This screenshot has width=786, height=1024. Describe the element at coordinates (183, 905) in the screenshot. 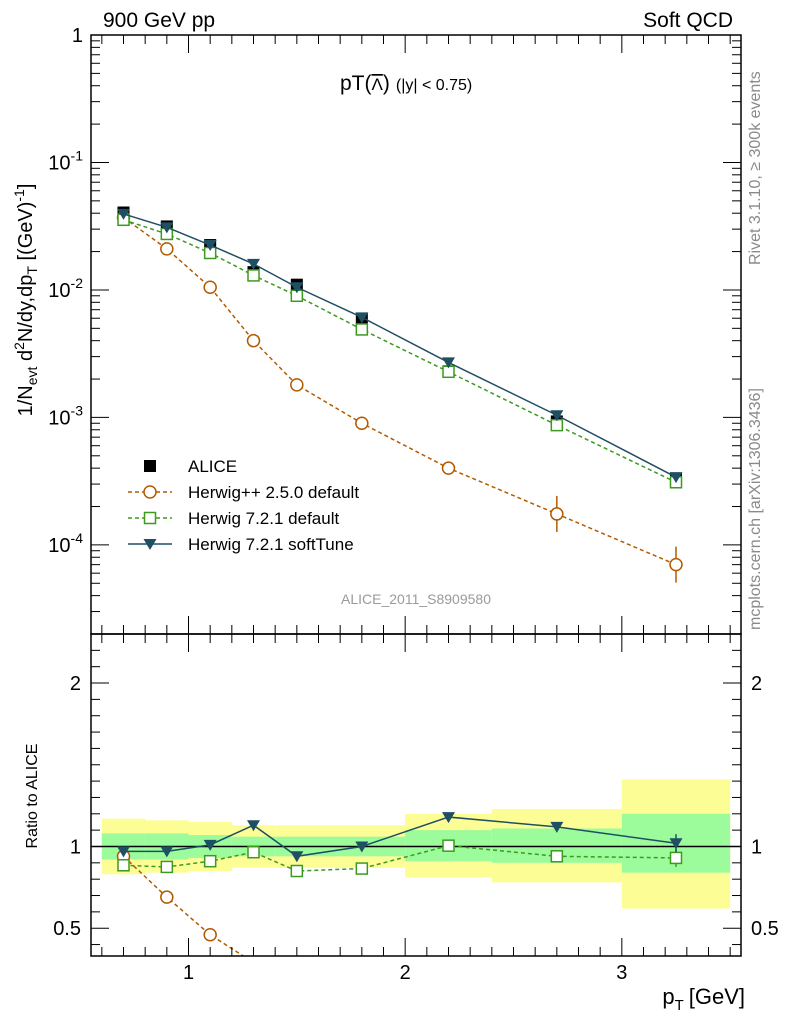

I see `ratio-series-line` at that location.